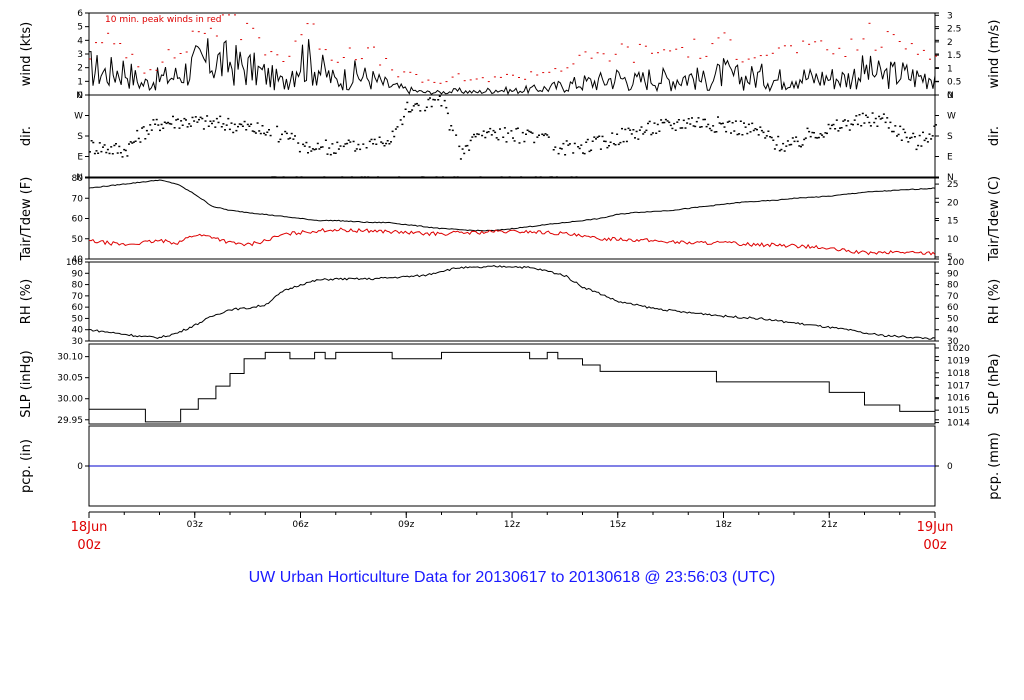 This screenshot has width=1024, height=700. I want to click on wind-ytick-label-right: 2.5, so click(954, 30).